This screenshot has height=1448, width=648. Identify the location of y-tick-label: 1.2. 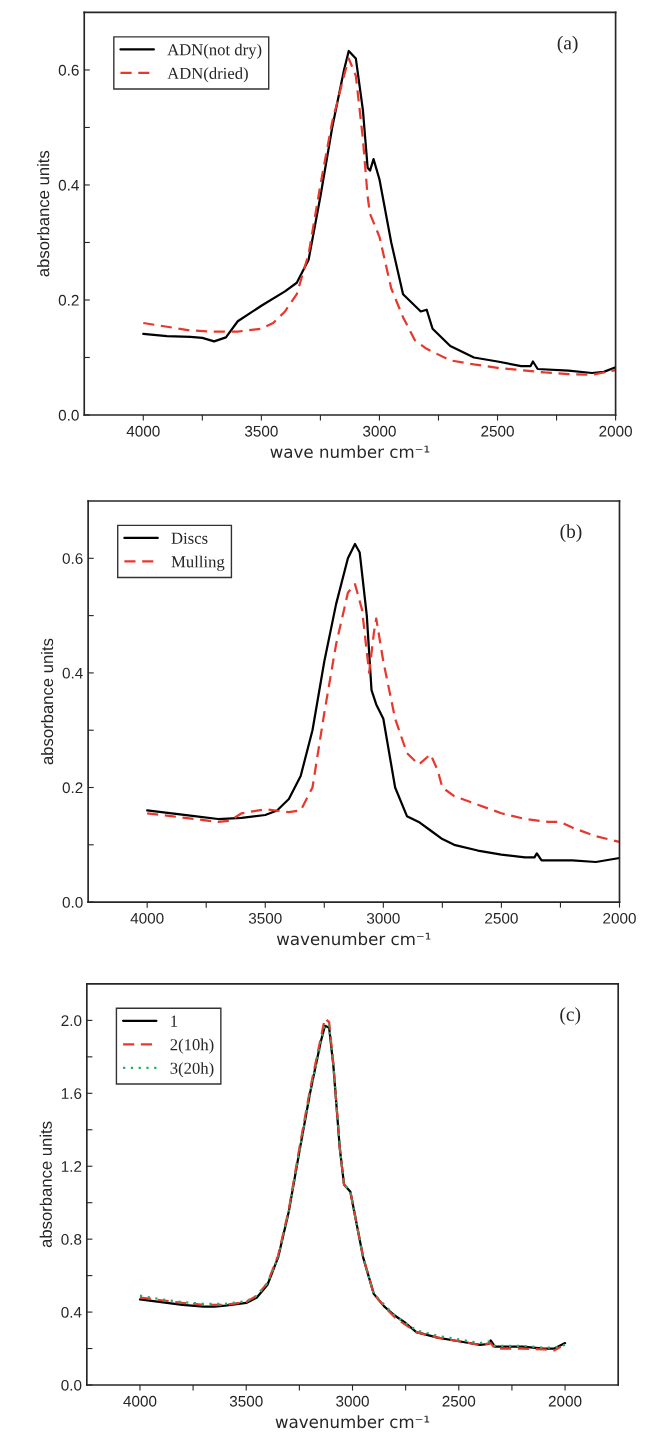
(71, 1166).